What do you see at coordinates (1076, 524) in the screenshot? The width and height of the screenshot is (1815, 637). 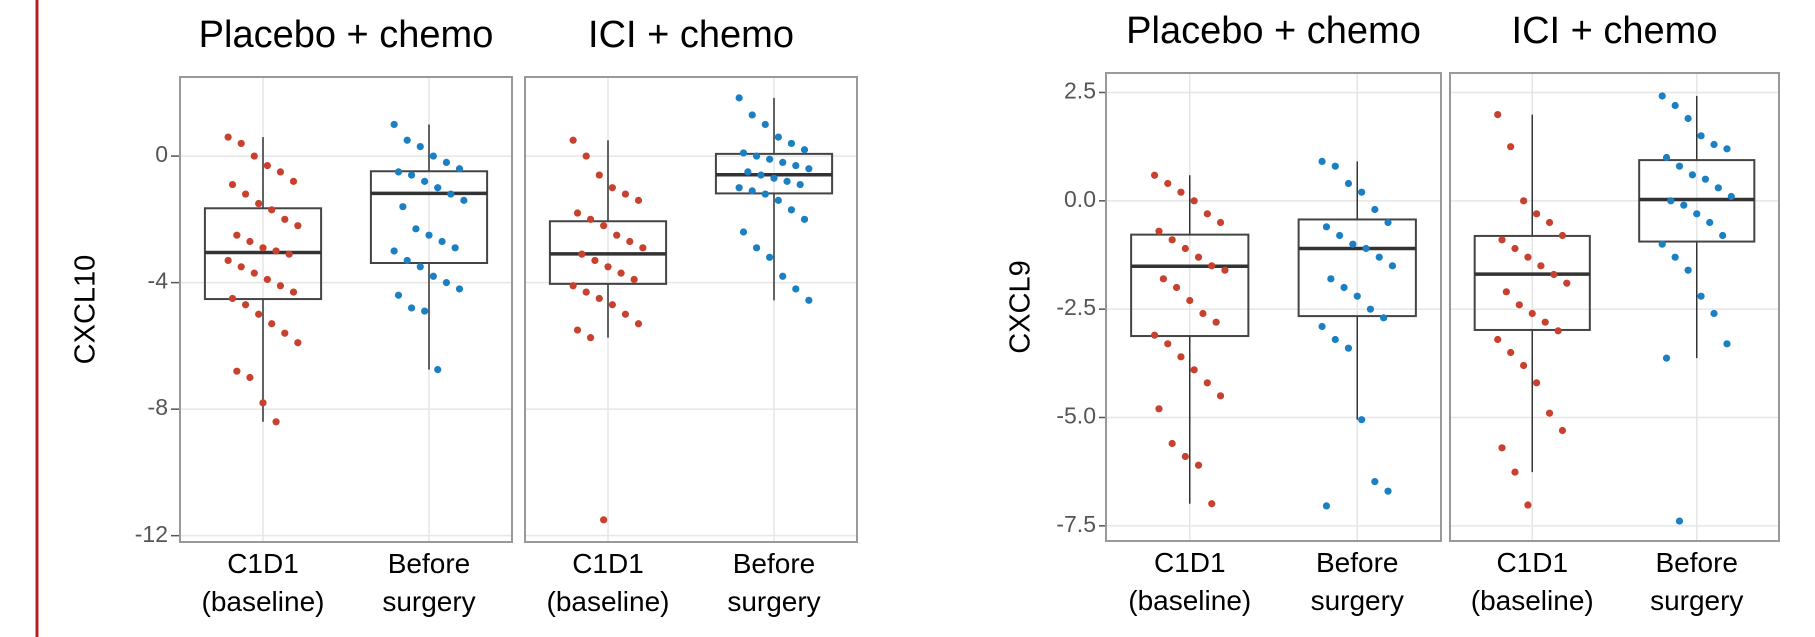 I see `y-tick-label: -7.5` at bounding box center [1076, 524].